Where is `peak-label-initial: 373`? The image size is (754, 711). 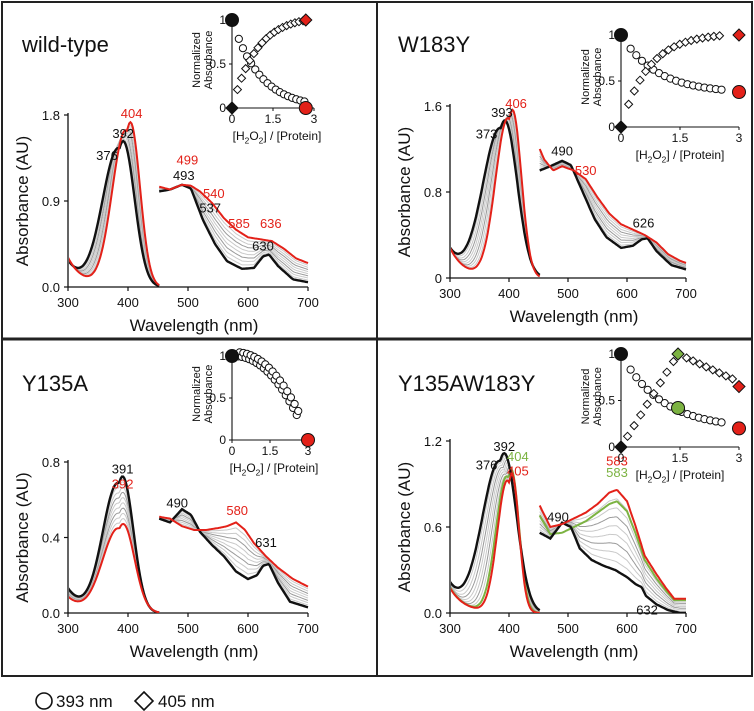
peak-label-initial: 373 is located at coordinates (487, 133).